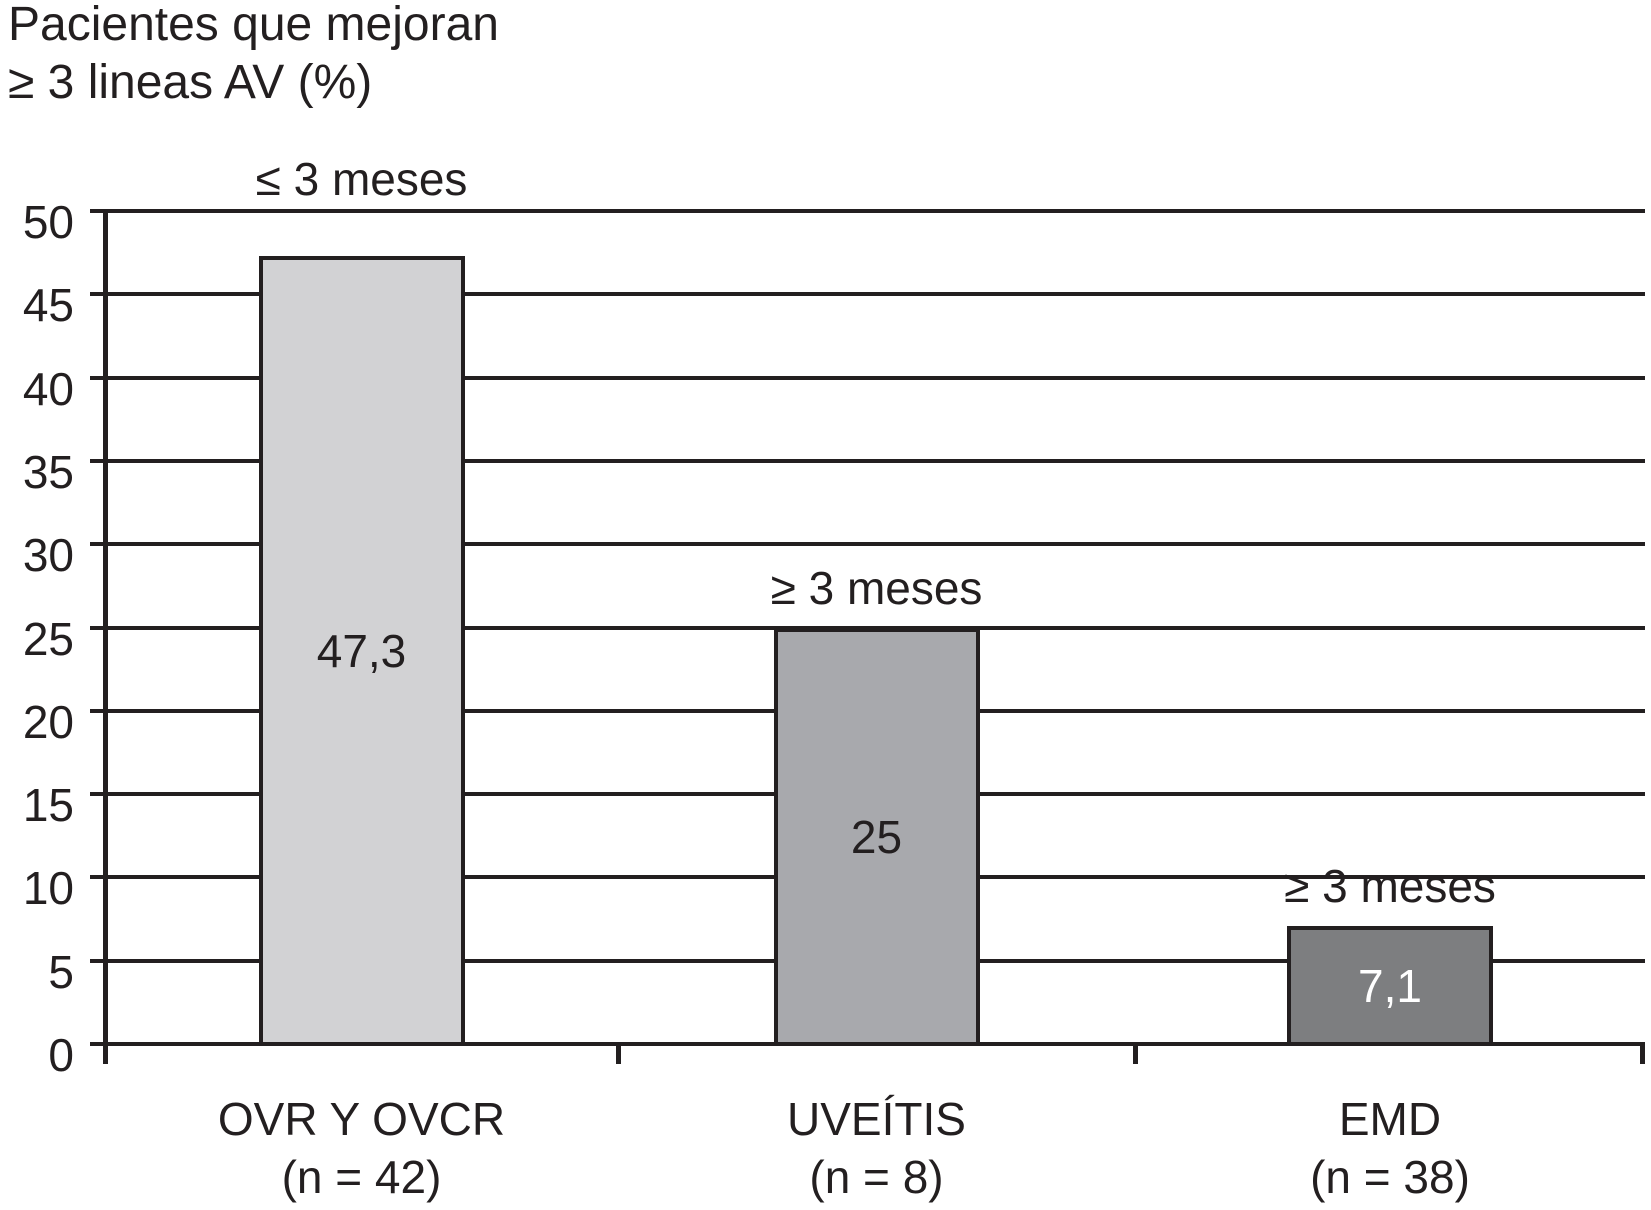 Image resolution: width=1651 pixels, height=1210 pixels. What do you see at coordinates (253, 25) in the screenshot?
I see `chart-title-line1: Pacientes que mejoran` at bounding box center [253, 25].